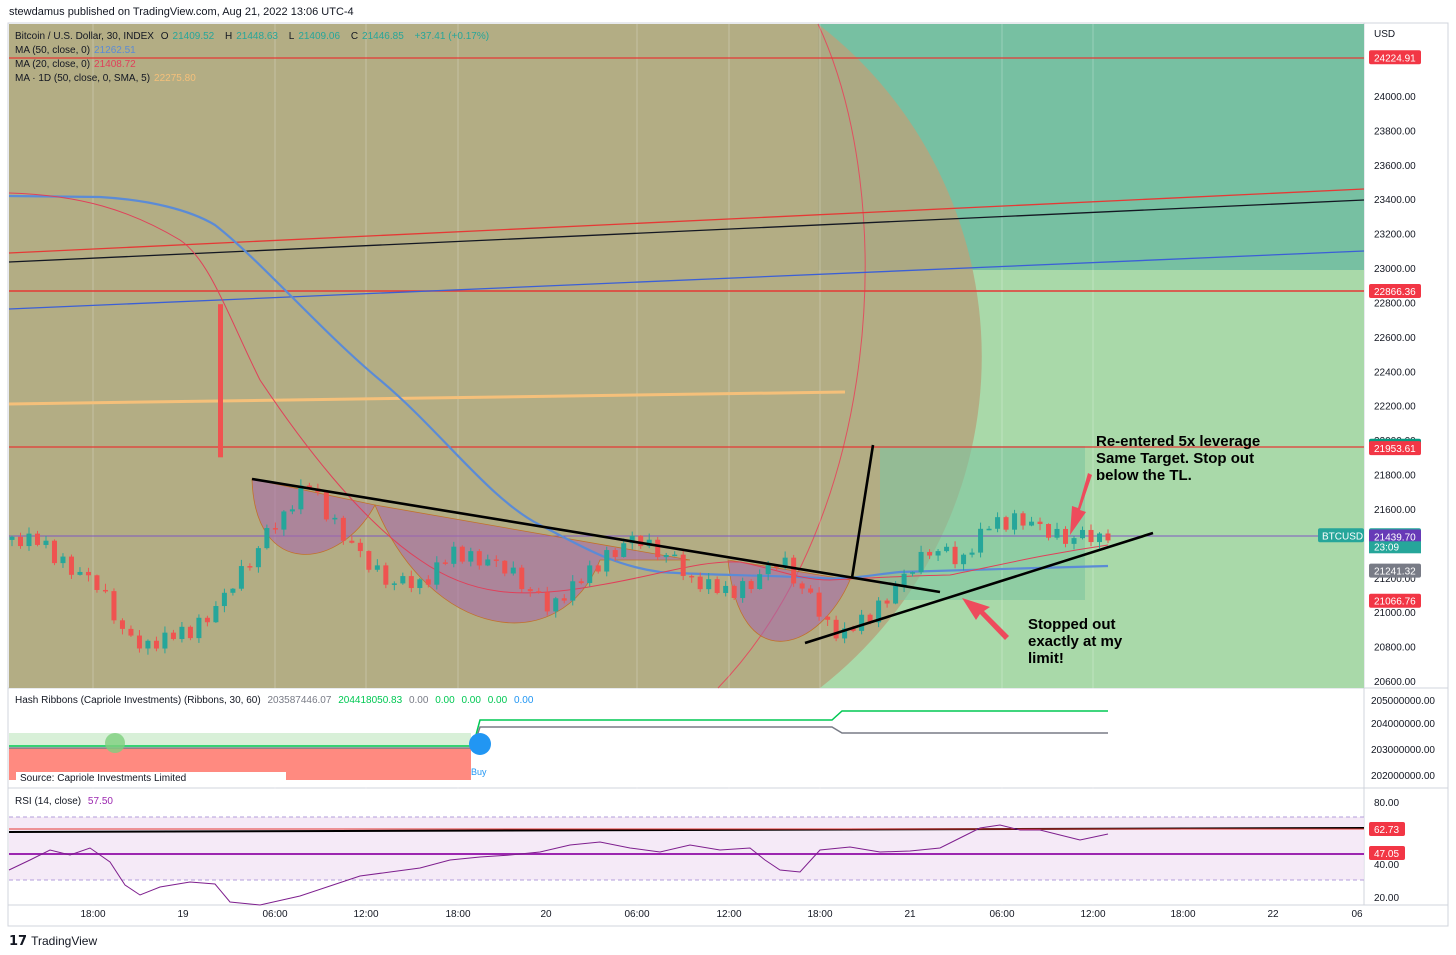 The image size is (1456, 955). Describe the element at coordinates (1386, 865) in the screenshot. I see `rsi-tick-1: 40.00` at that location.